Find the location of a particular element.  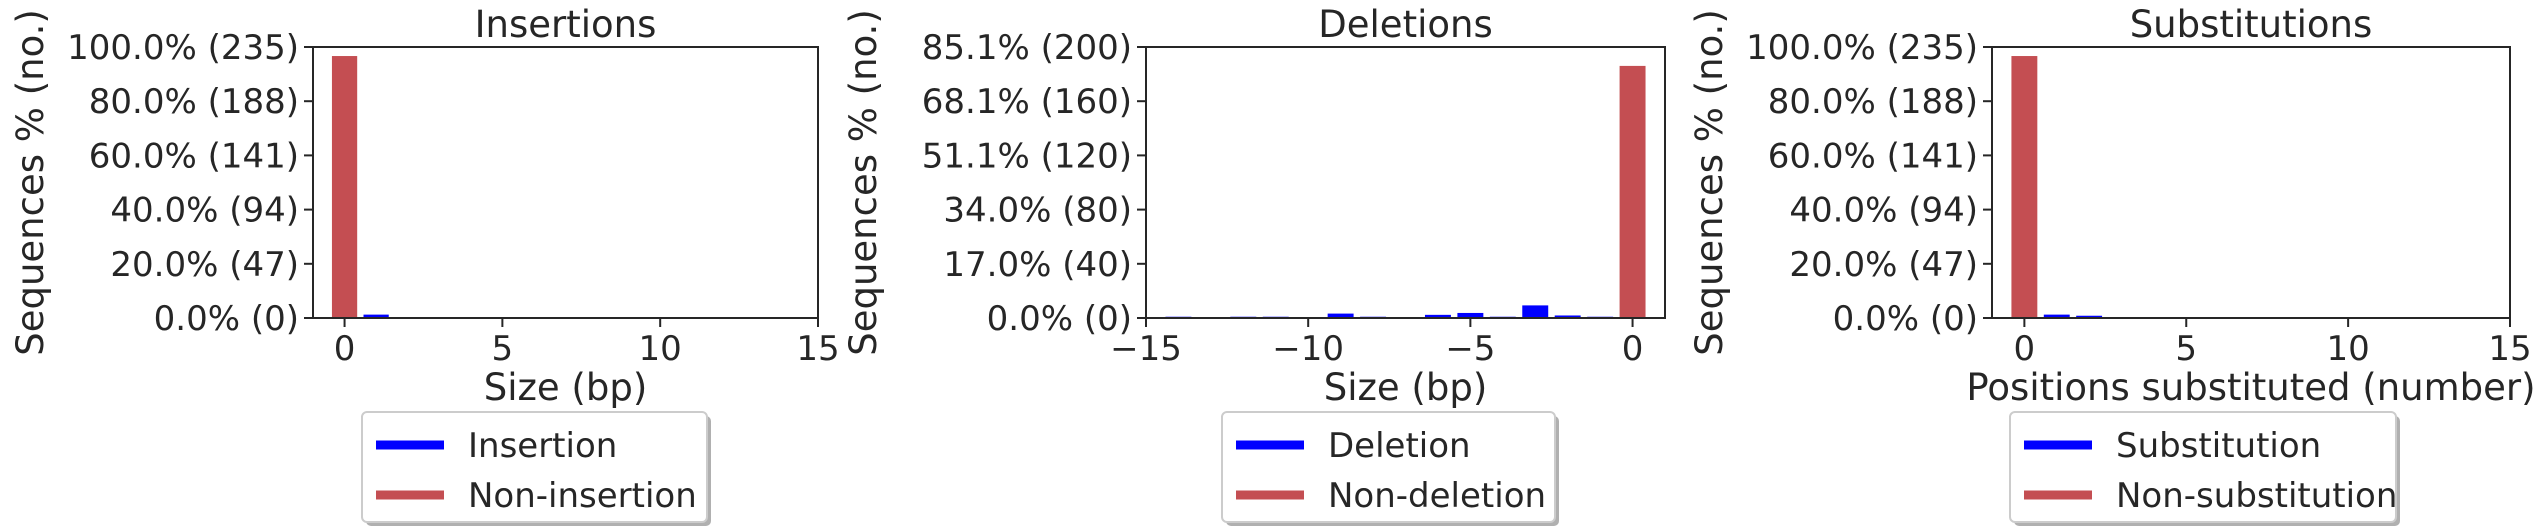

legend-label: Non-substitution is located at coordinates (2256, 496).